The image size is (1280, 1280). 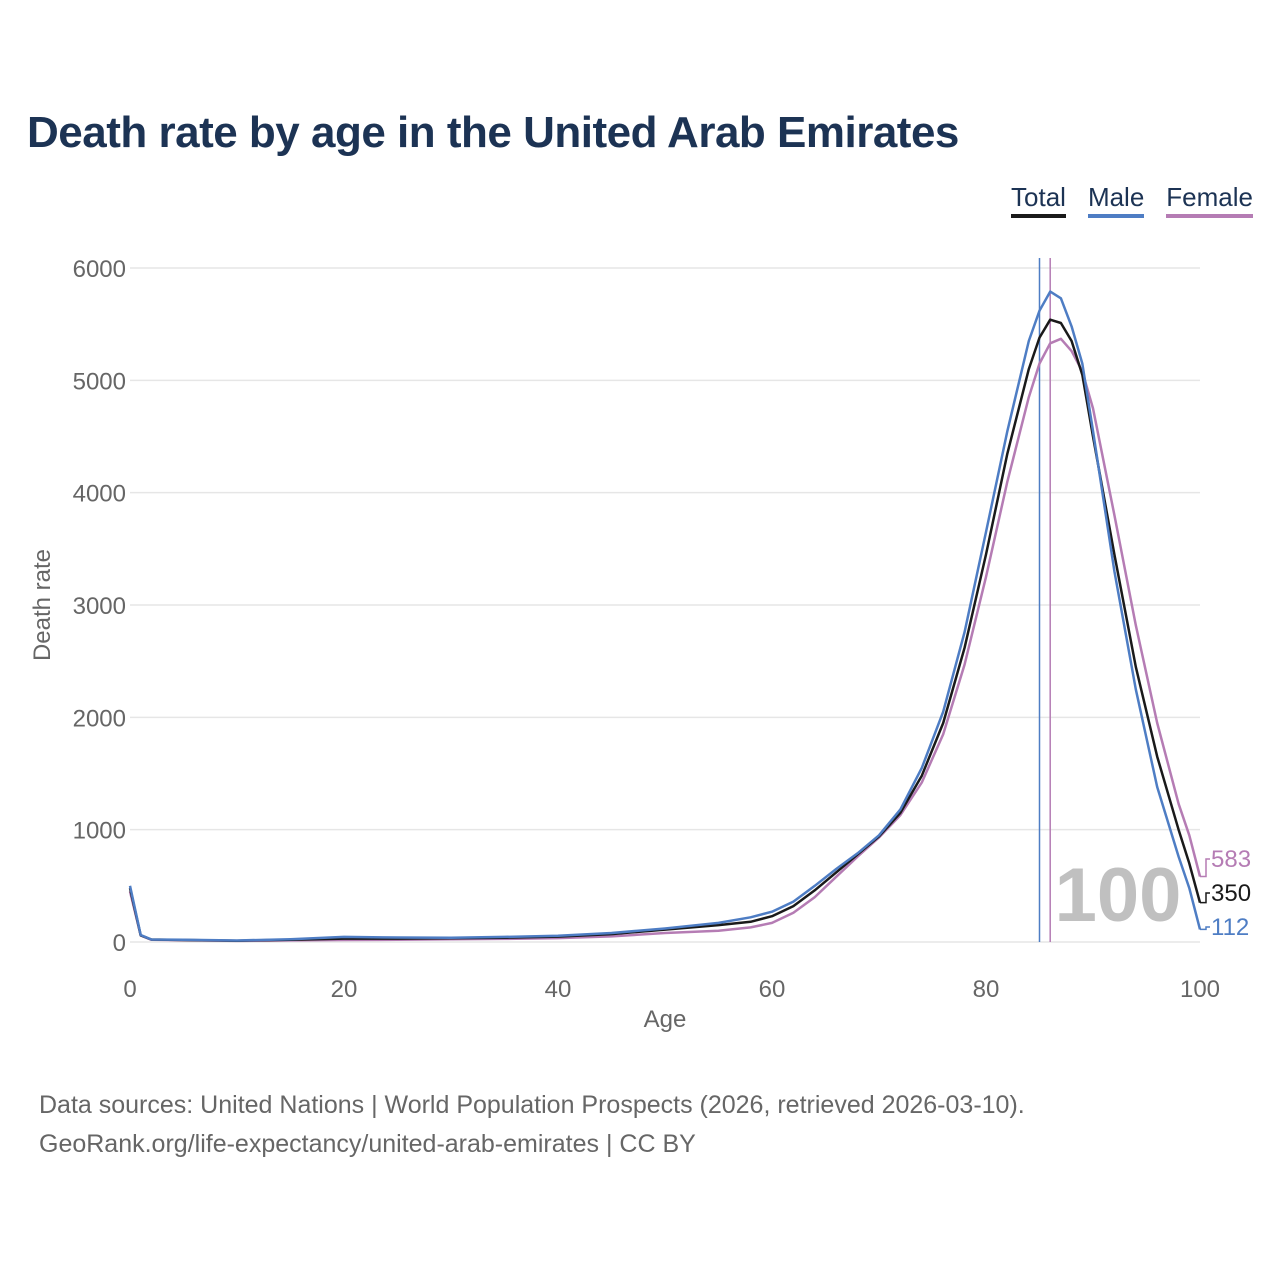 What do you see at coordinates (1205, 928) in the screenshot?
I see `end-label-leader-male` at bounding box center [1205, 928].